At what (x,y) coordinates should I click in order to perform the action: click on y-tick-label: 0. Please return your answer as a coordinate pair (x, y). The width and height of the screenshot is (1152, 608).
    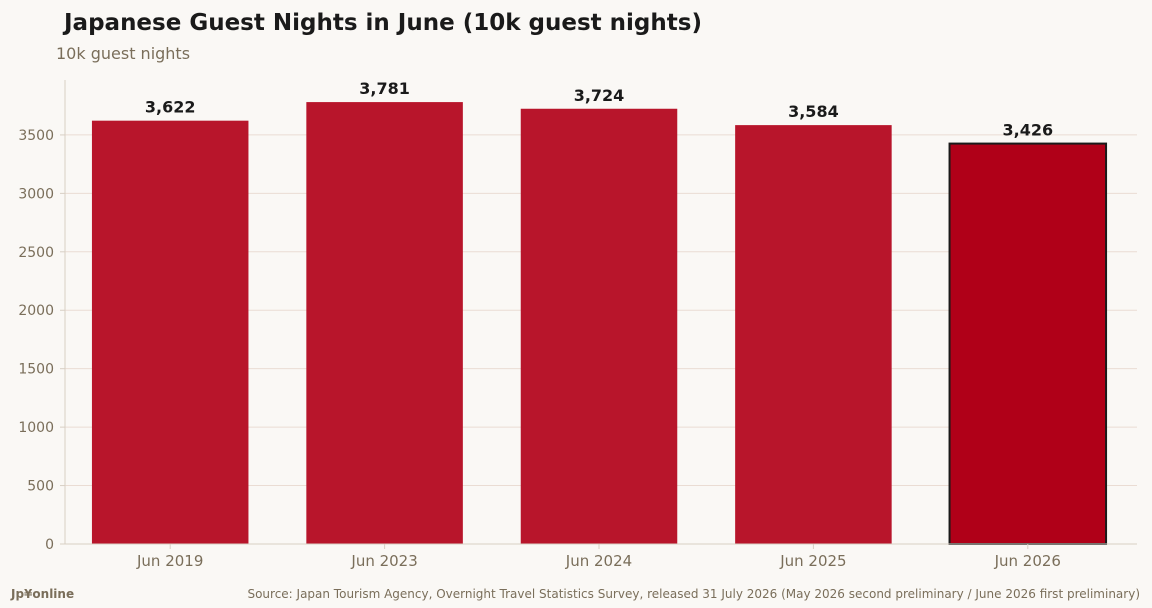
    Looking at the image, I should click on (49, 545).